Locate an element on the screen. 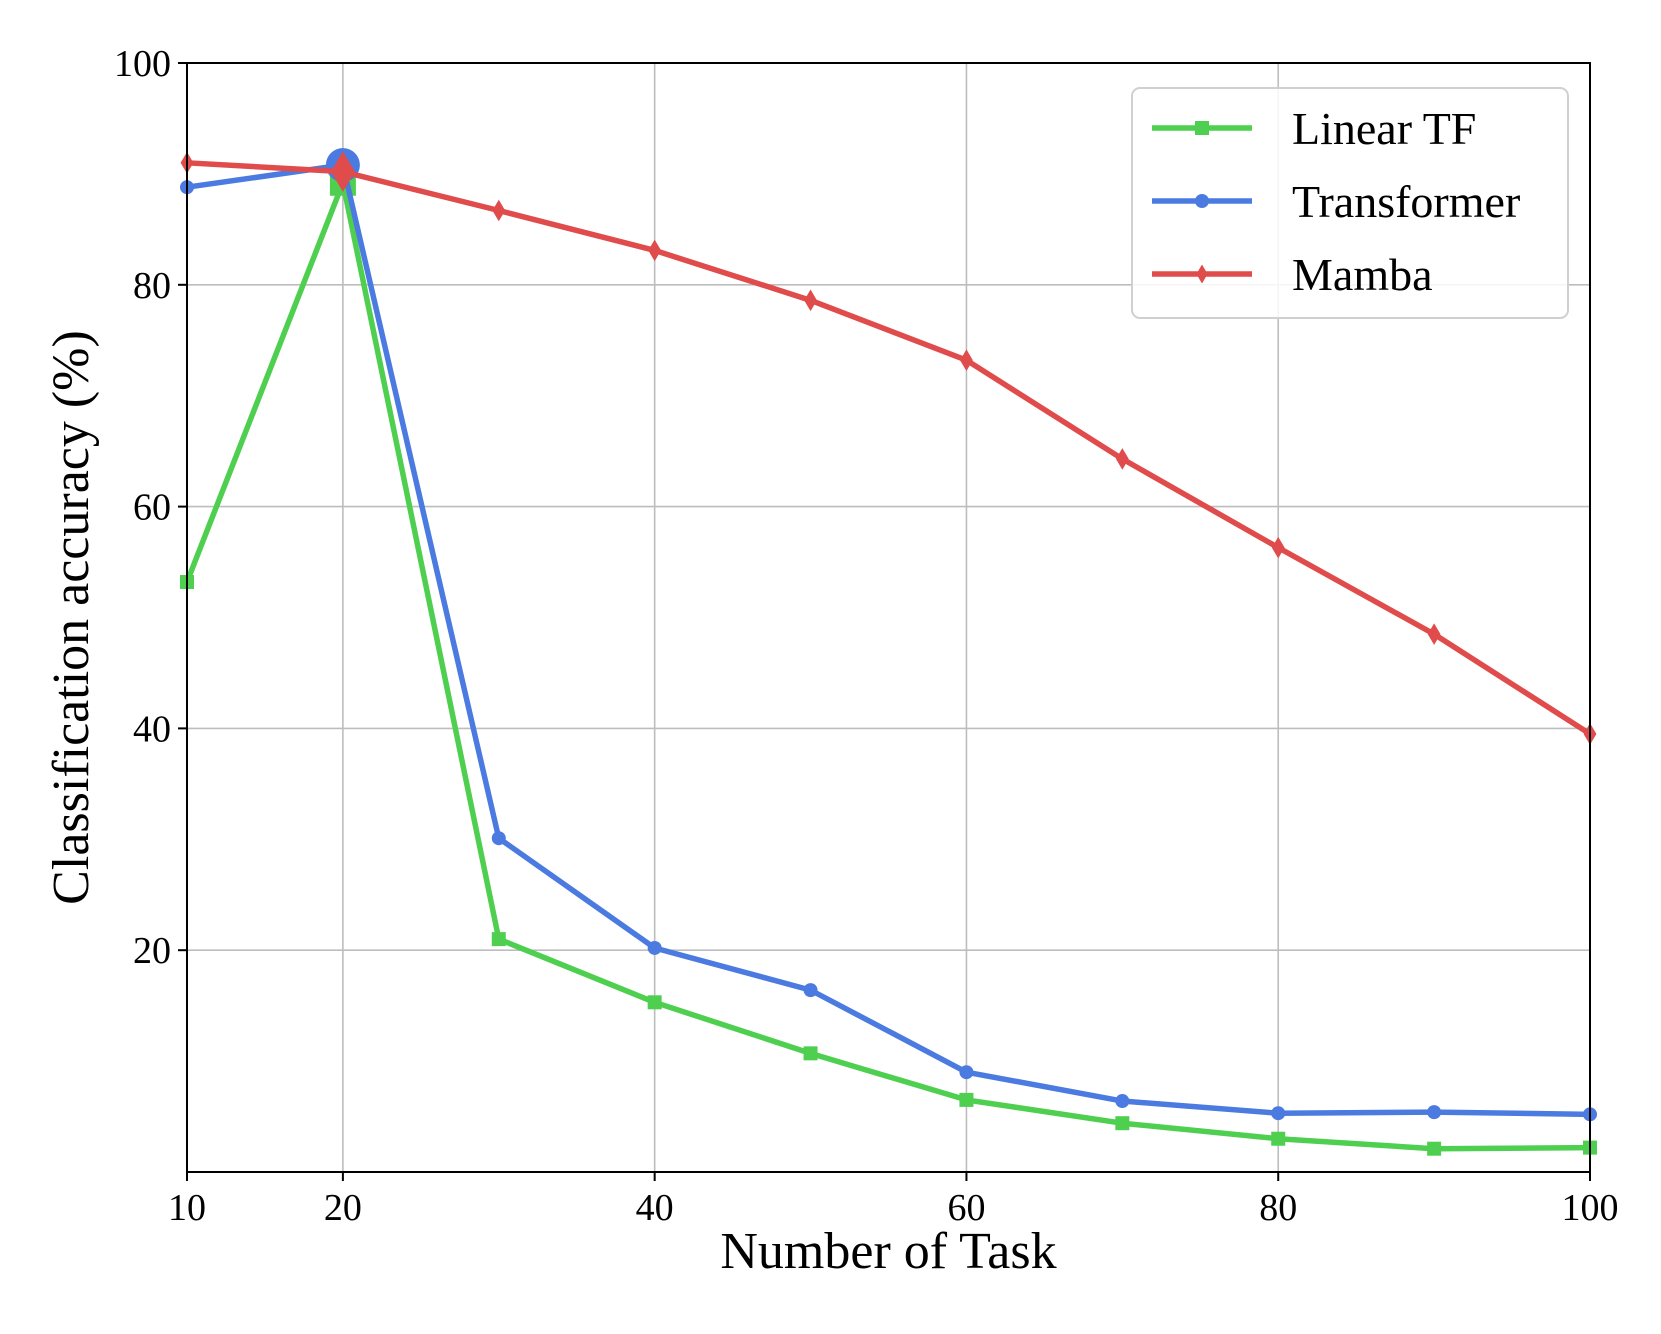 The height and width of the screenshot is (1334, 1661). x-tick-label: 40 is located at coordinates (655, 1208).